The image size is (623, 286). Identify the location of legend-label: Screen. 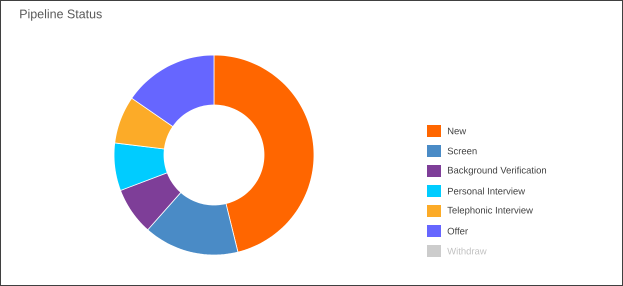
(462, 151).